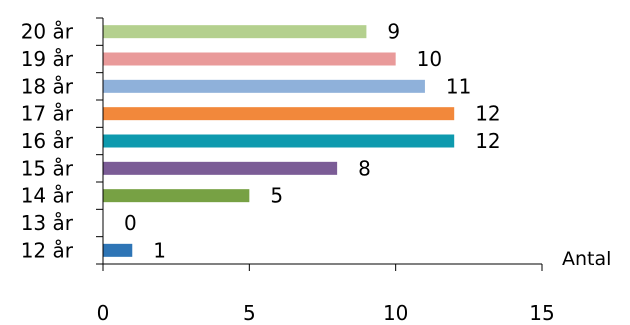 The image size is (630, 325). What do you see at coordinates (429, 59) in the screenshot?
I see `value-label: 10` at bounding box center [429, 59].